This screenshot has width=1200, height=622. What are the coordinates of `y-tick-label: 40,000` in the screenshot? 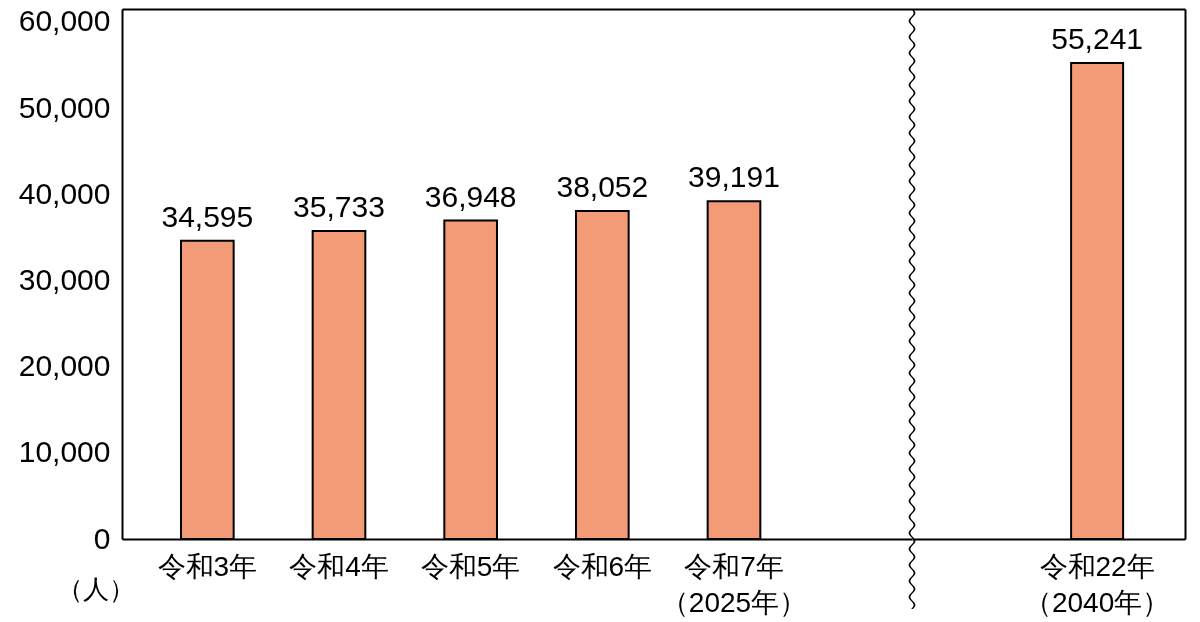 It's located at (64, 193).